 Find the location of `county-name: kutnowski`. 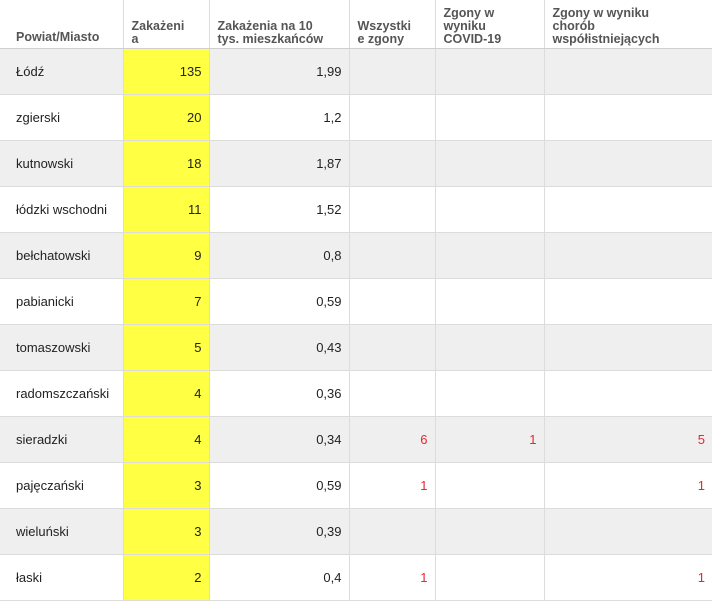

county-name: kutnowski is located at coordinates (61, 163).